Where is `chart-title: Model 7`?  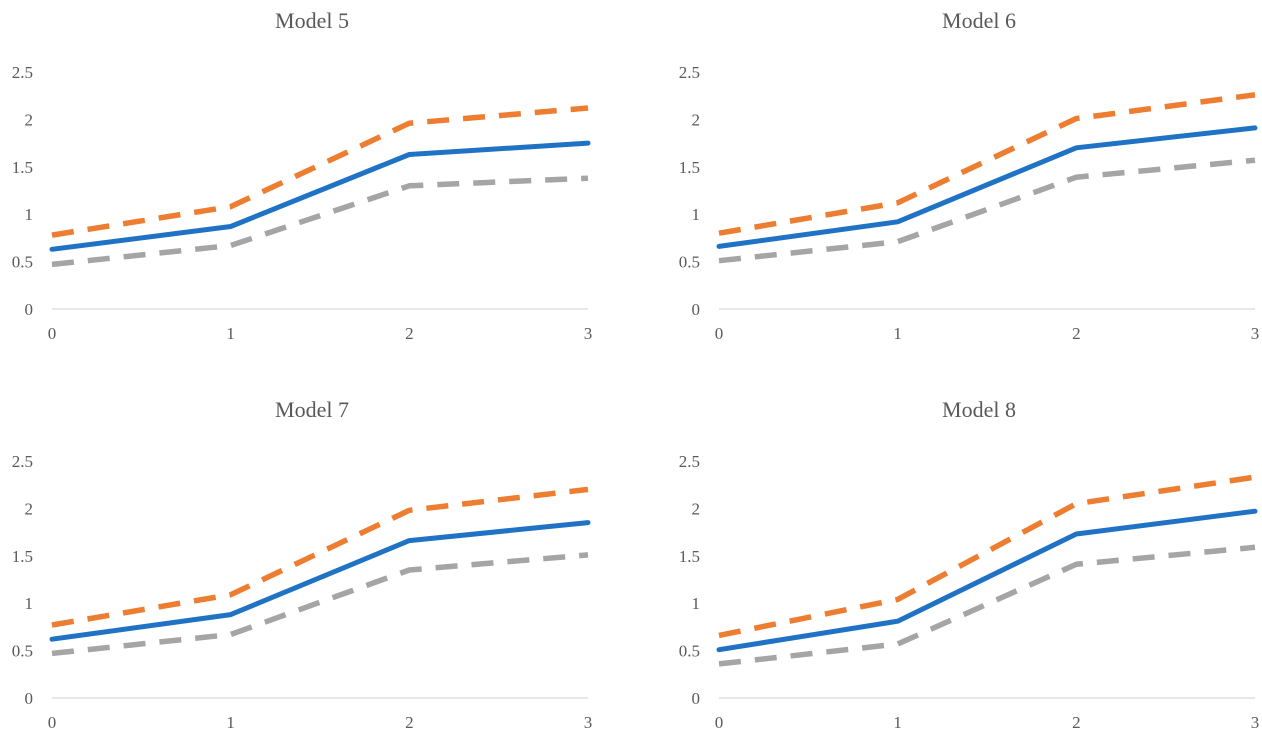
chart-title: Model 7 is located at coordinates (312, 409).